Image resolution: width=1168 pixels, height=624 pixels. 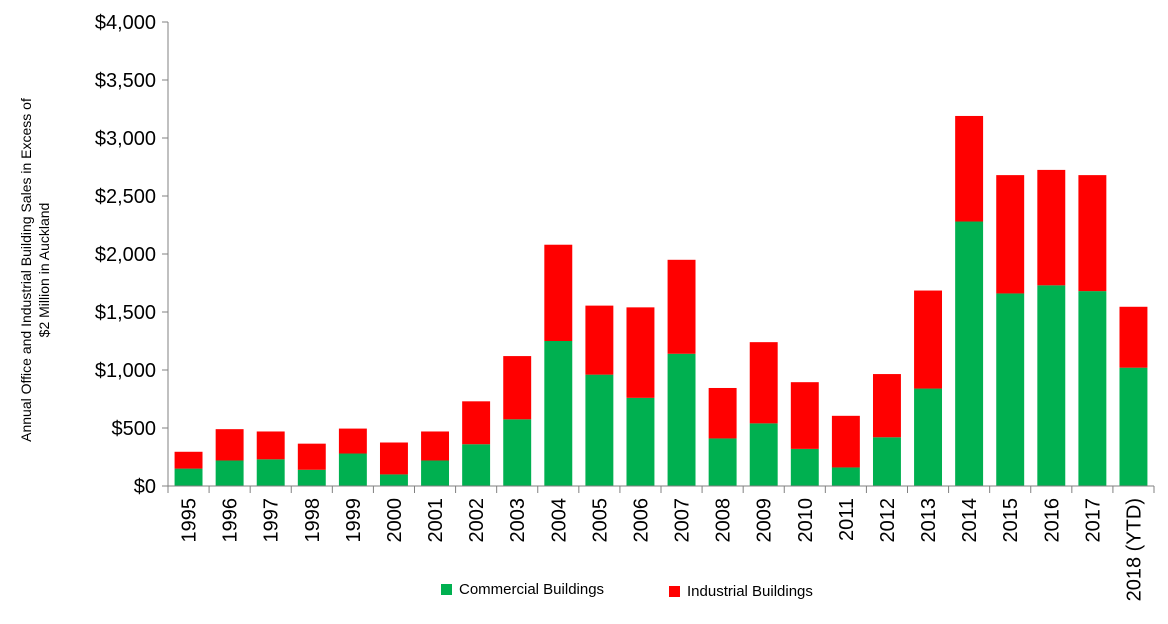 I want to click on x-tick-label: 2014, so click(x=970, y=520).